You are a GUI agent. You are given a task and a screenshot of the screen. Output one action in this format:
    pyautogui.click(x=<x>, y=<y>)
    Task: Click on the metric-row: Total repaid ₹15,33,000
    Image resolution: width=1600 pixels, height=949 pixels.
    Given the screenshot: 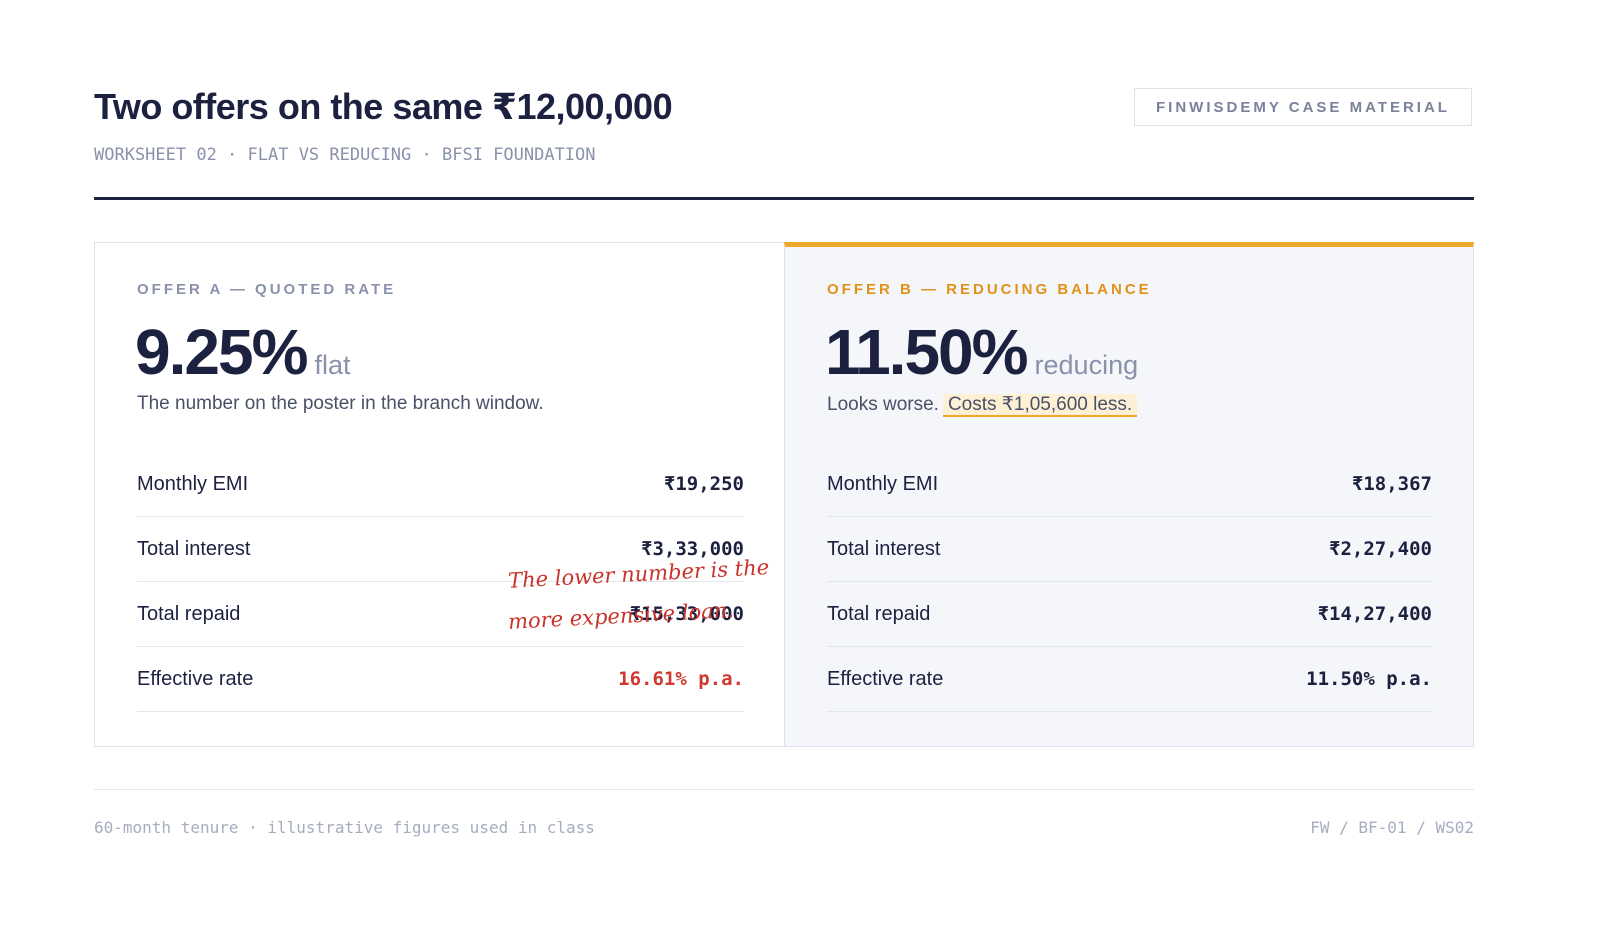 What is the action you would take?
    pyautogui.click(x=440, y=614)
    